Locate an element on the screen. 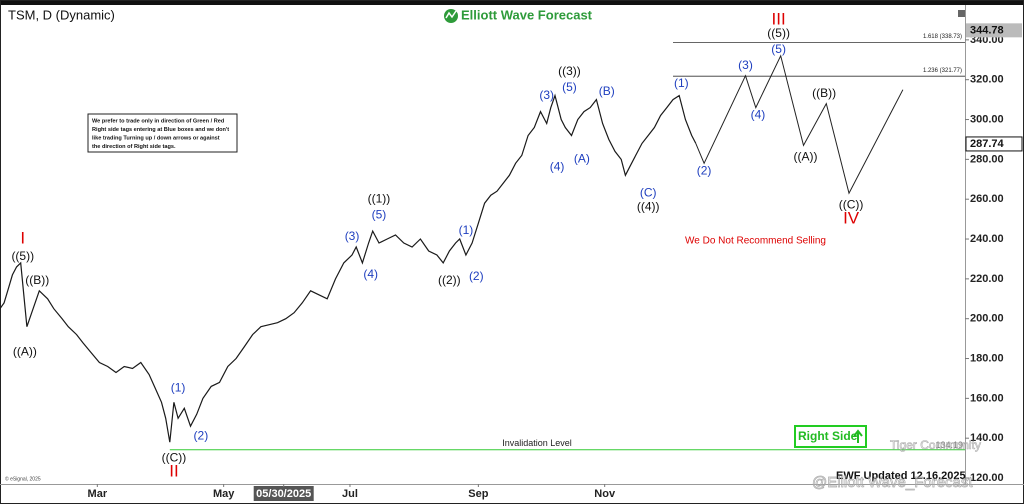 This screenshot has height=504, width=1024. y-tick-label: 120.00 is located at coordinates (987, 478).